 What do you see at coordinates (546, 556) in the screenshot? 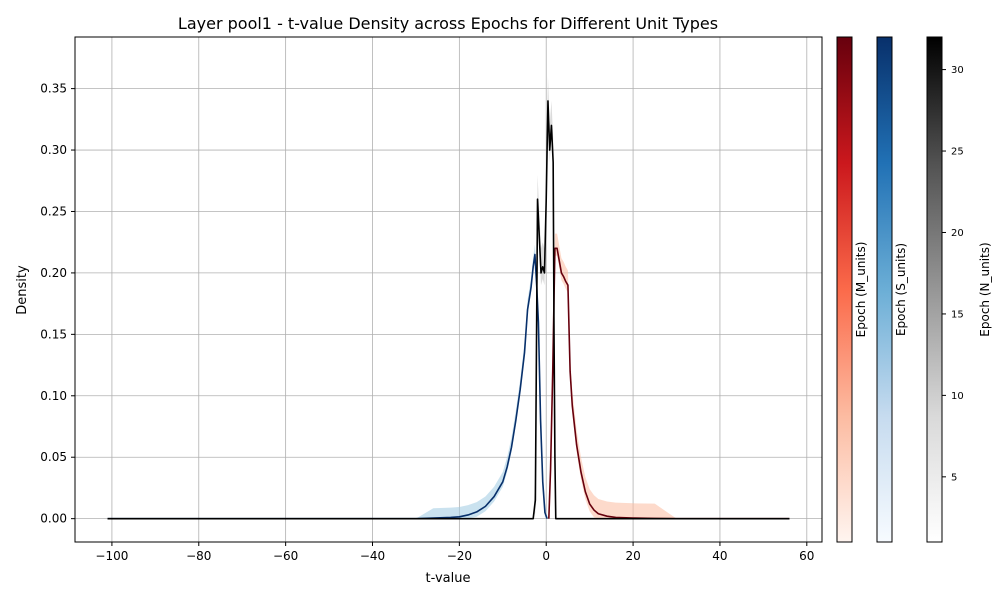
I see `x-tick-label: 0` at bounding box center [546, 556].